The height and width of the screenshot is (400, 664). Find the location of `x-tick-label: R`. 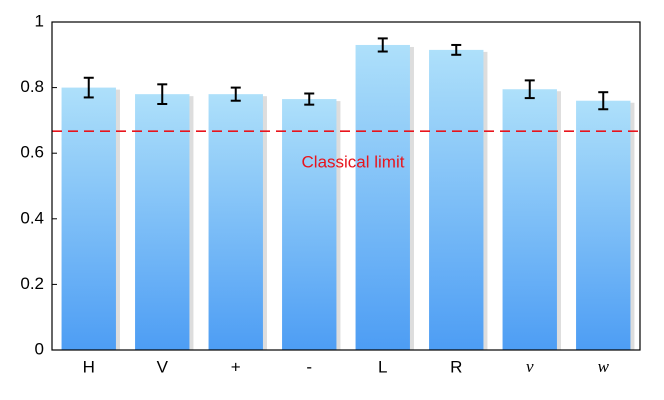

x-tick-label: R is located at coordinates (456, 366).